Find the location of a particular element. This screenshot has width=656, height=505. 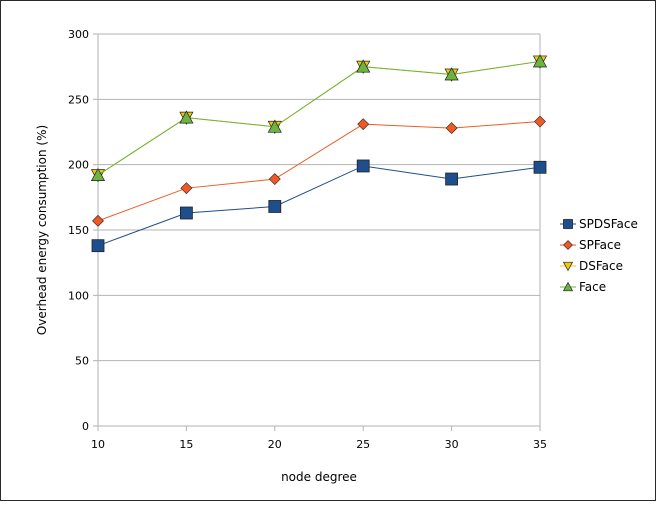

y-tick-label: 100 is located at coordinates (78, 295).